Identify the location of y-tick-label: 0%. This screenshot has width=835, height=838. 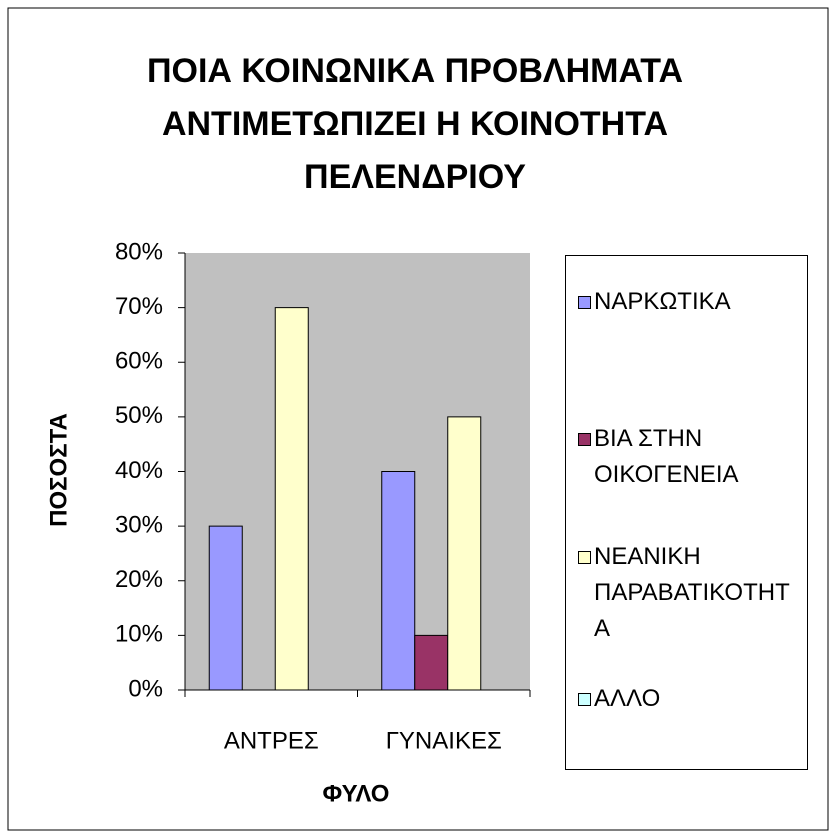
(145, 688).